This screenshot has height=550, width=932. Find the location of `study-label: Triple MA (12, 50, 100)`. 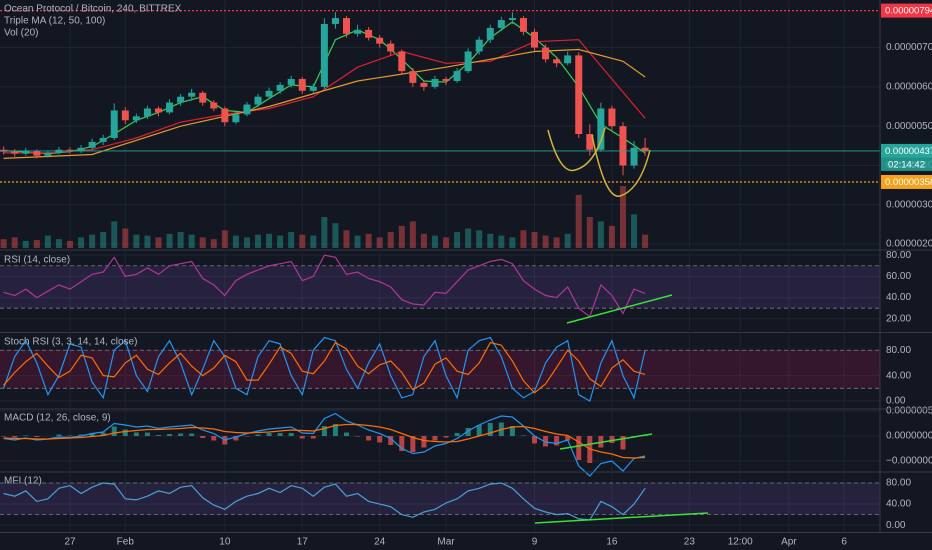

study-label: Triple MA (12, 50, 100) is located at coordinates (54, 21).